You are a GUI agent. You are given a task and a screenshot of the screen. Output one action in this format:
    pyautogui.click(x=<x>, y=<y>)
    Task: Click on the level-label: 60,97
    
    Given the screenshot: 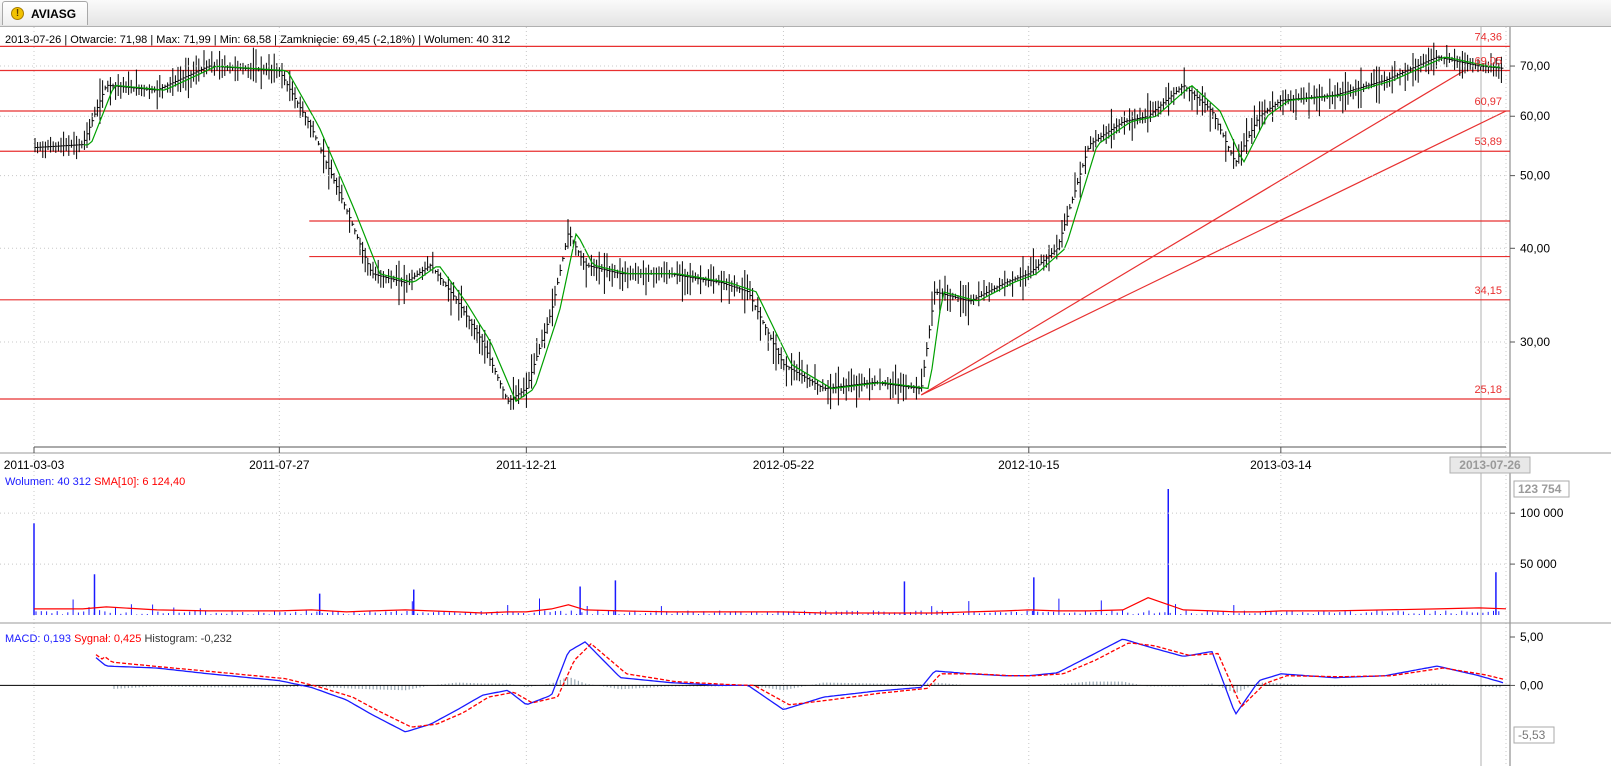 What is the action you would take?
    pyautogui.click(x=1488, y=102)
    